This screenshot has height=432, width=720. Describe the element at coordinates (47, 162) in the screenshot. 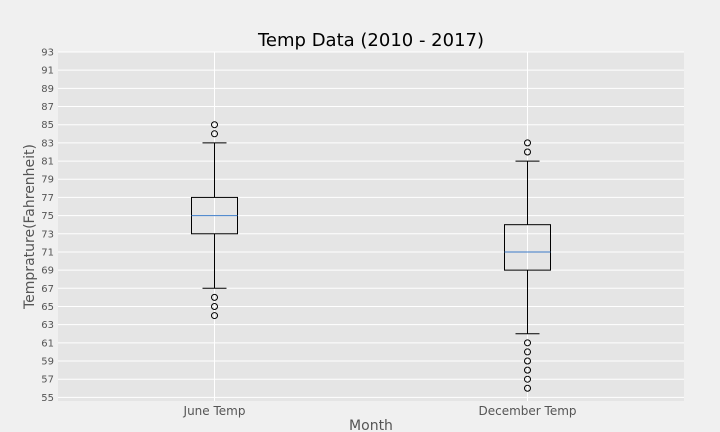

I see `y-tick-label: 81` at that location.